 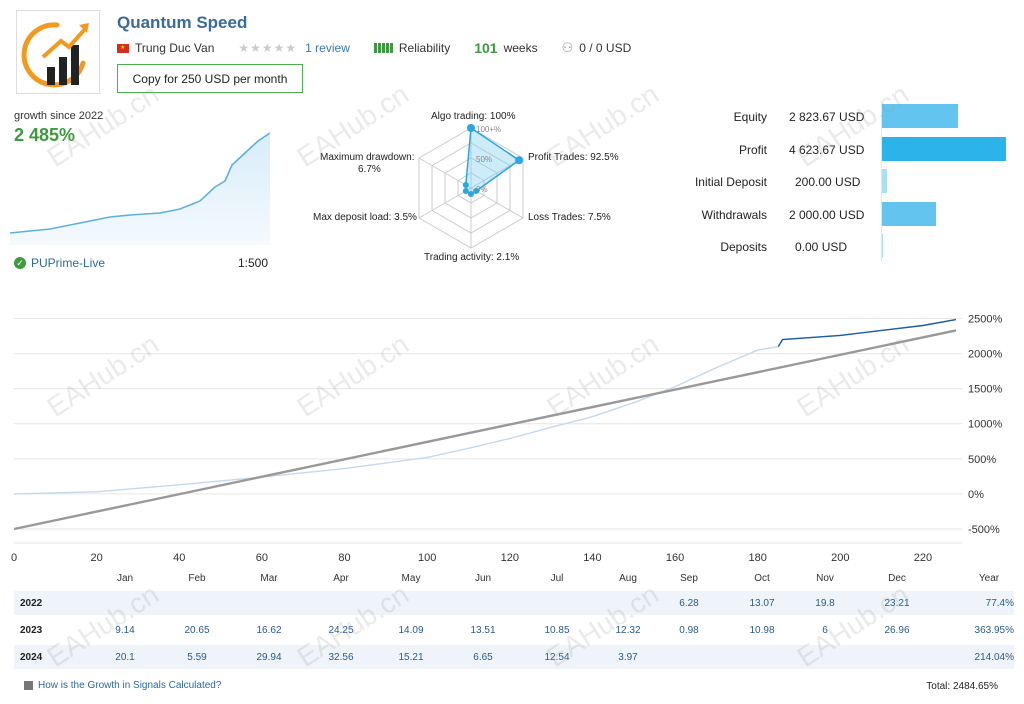 What do you see at coordinates (327, 48) in the screenshot?
I see `review-link: 1 review` at bounding box center [327, 48].